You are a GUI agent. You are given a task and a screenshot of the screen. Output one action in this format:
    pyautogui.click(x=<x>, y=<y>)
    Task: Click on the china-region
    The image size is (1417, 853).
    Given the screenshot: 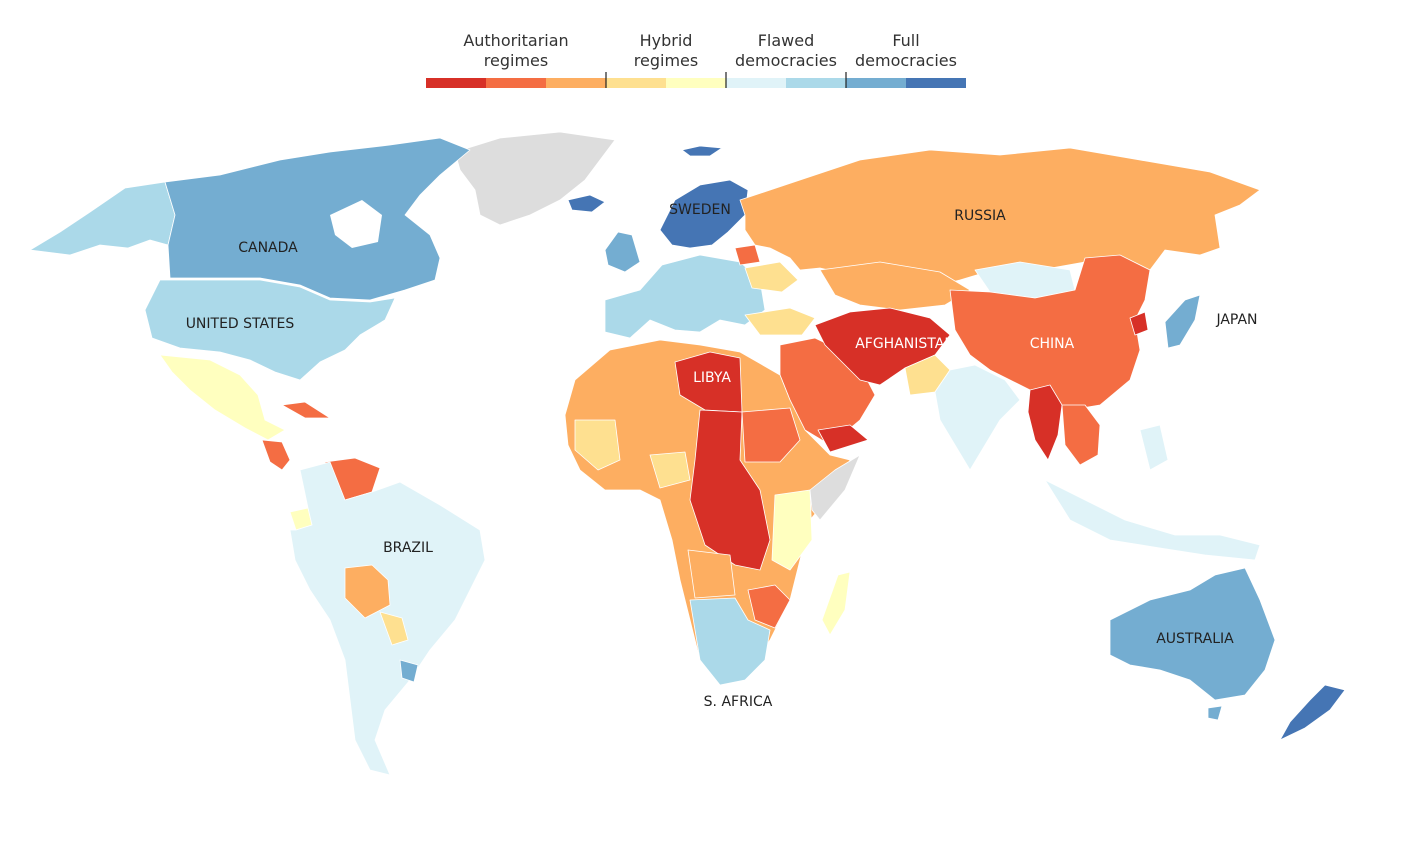 What is the action you would take?
    pyautogui.click(x=1050, y=332)
    